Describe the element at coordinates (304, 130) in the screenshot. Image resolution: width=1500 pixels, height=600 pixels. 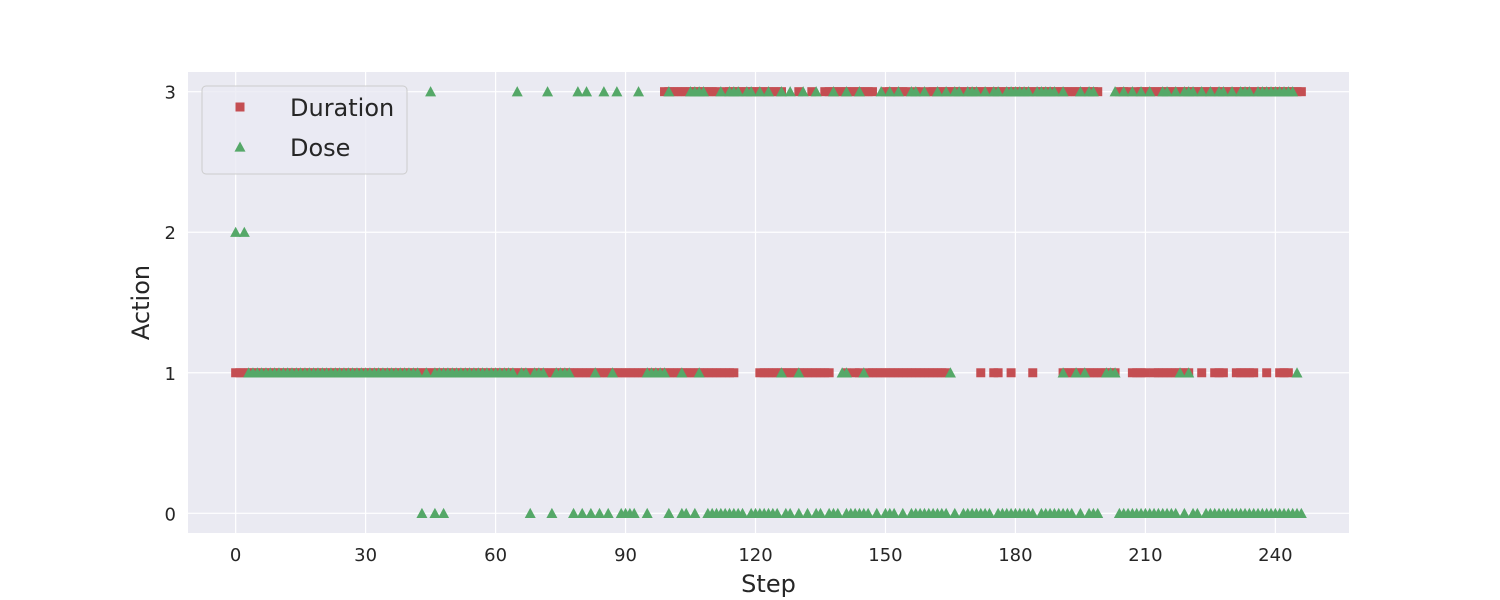
I see `legend: Duration Dose` at that location.